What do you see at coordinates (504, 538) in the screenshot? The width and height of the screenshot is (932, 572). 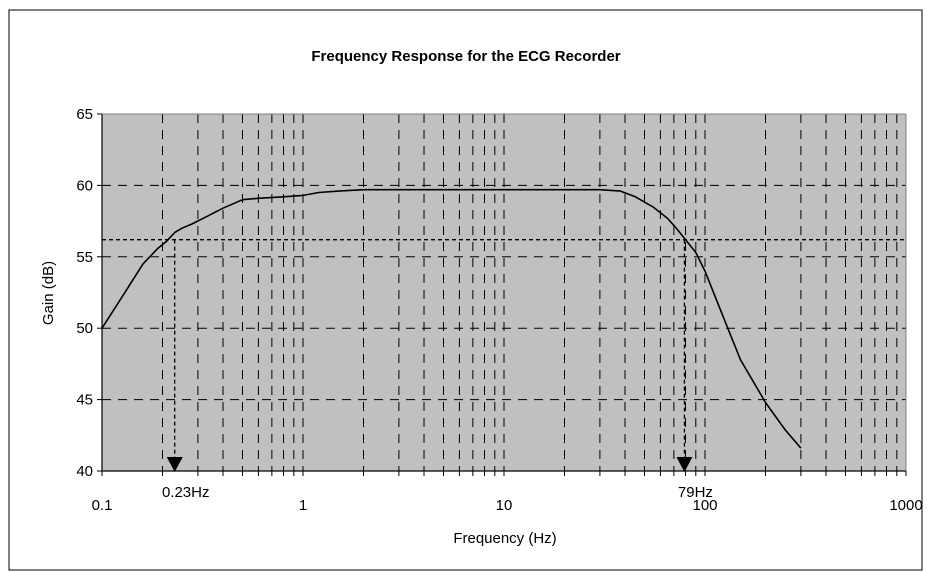 I see `x-axis-label: Frequency (Hz)` at bounding box center [504, 538].